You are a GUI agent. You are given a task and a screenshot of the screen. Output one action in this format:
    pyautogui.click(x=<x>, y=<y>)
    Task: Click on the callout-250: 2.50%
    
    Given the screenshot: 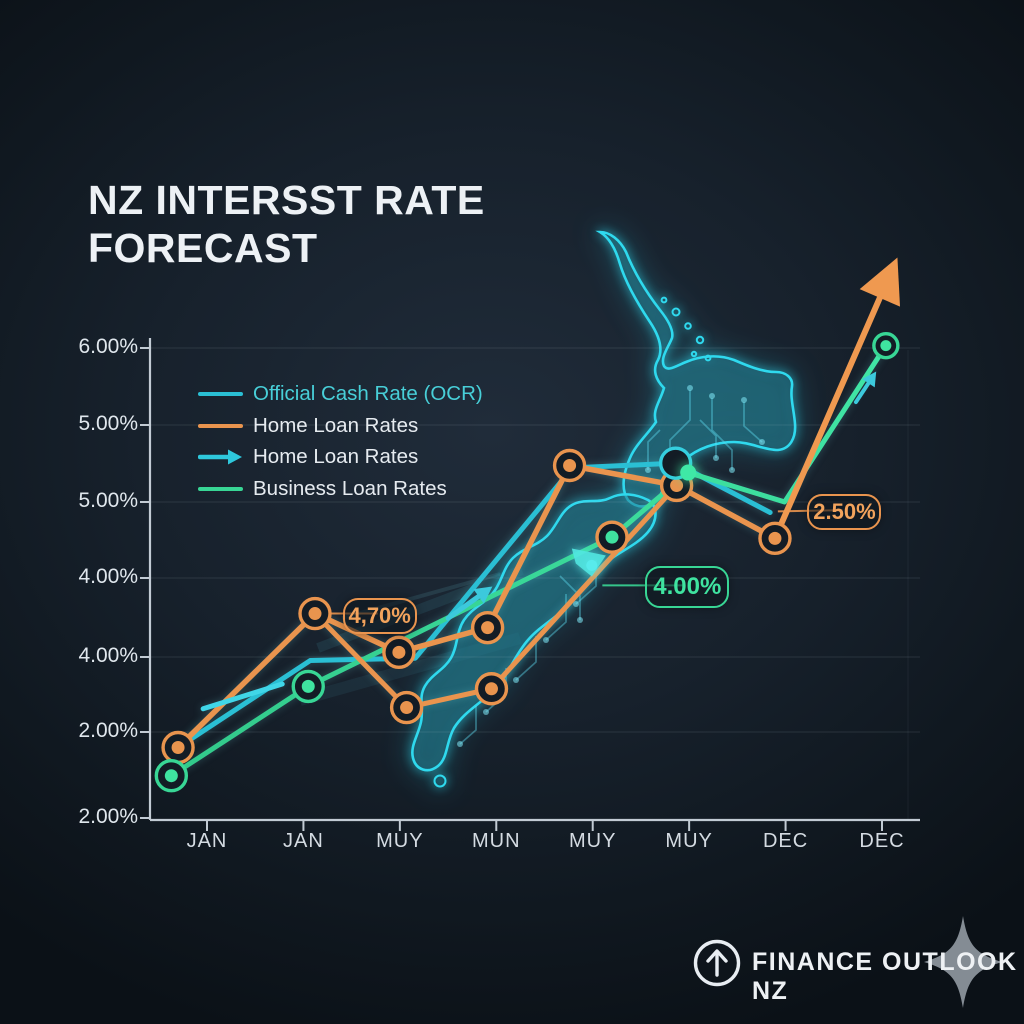 What is the action you would take?
    pyautogui.click(x=844, y=512)
    